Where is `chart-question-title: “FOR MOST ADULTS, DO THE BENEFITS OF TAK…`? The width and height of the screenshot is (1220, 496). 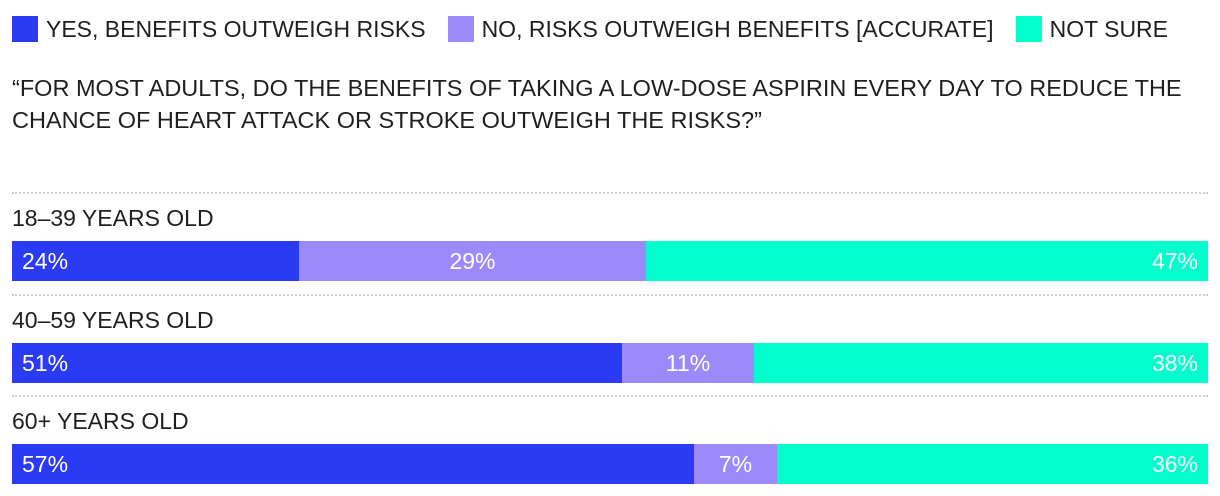 chart-question-title: “FOR MOST ADULTS, DO THE BENEFITS OF TAK… is located at coordinates (597, 104).